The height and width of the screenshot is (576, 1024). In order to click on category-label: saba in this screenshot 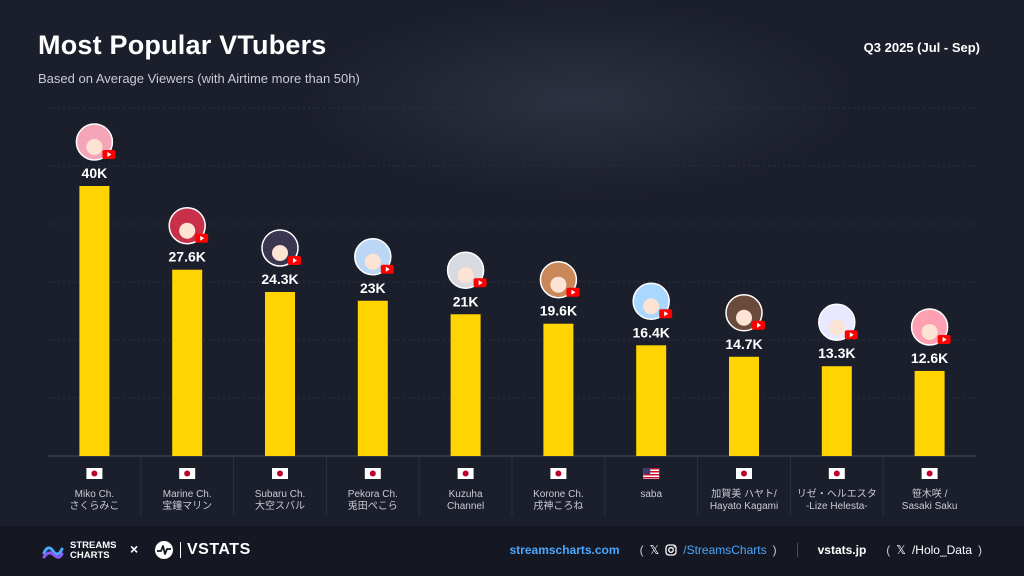, I will do `click(651, 494)`.